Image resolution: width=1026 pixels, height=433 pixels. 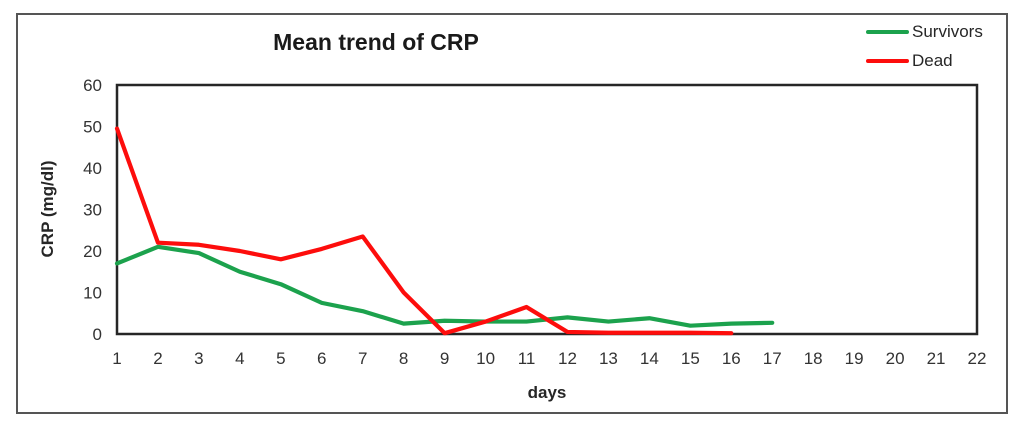 What do you see at coordinates (321, 358) in the screenshot?
I see `x-tick-label: 6` at bounding box center [321, 358].